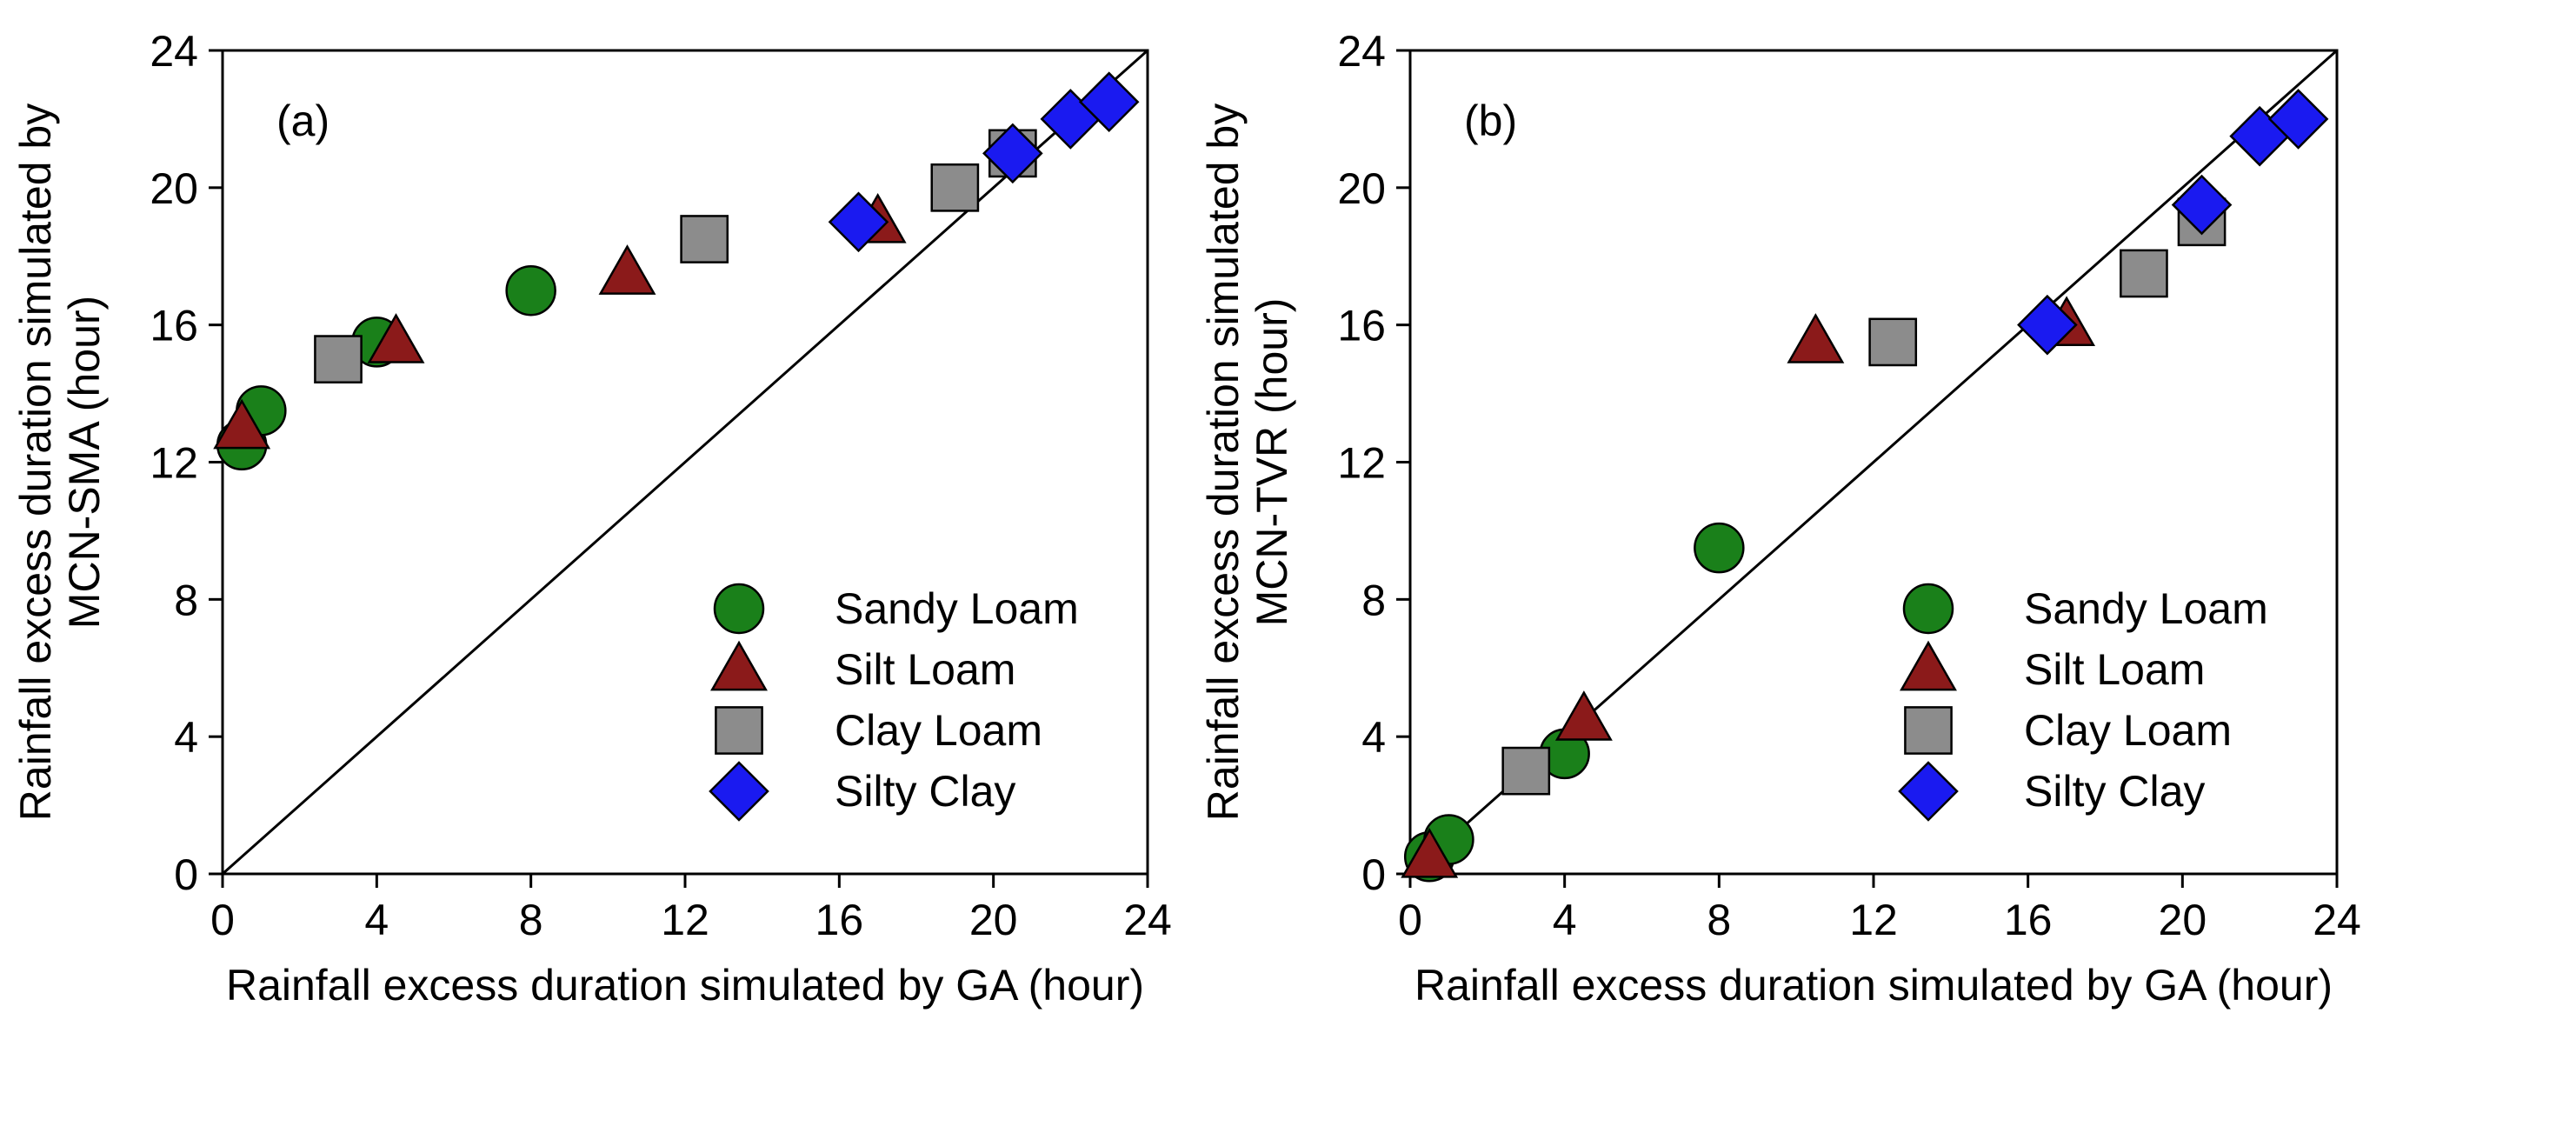 The height and width of the screenshot is (1133, 2576). What do you see at coordinates (560, 321) in the screenshot?
I see `series-silt-loam` at bounding box center [560, 321].